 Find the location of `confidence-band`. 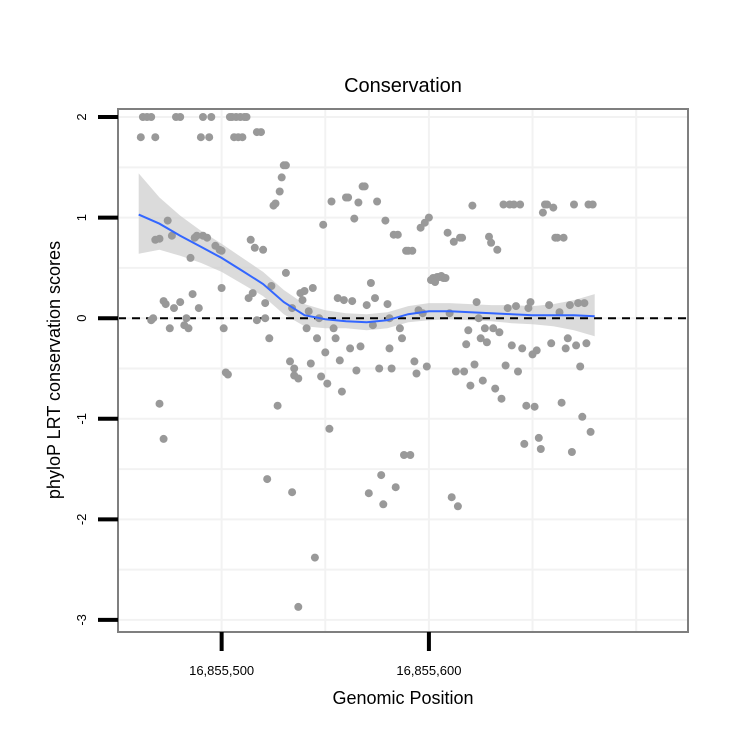

confidence-band is located at coordinates (366, 255).